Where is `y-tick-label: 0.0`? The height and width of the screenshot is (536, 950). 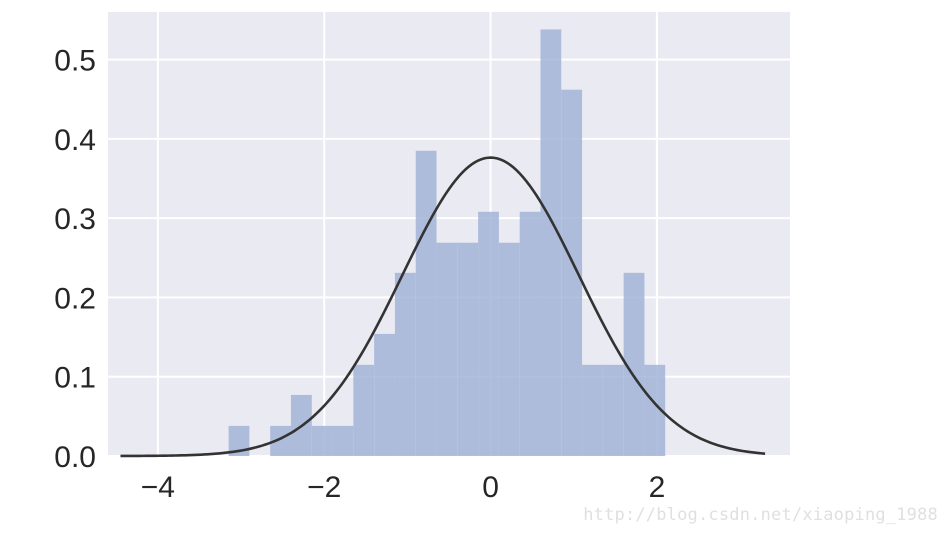
y-tick-label: 0.0 is located at coordinates (75, 457).